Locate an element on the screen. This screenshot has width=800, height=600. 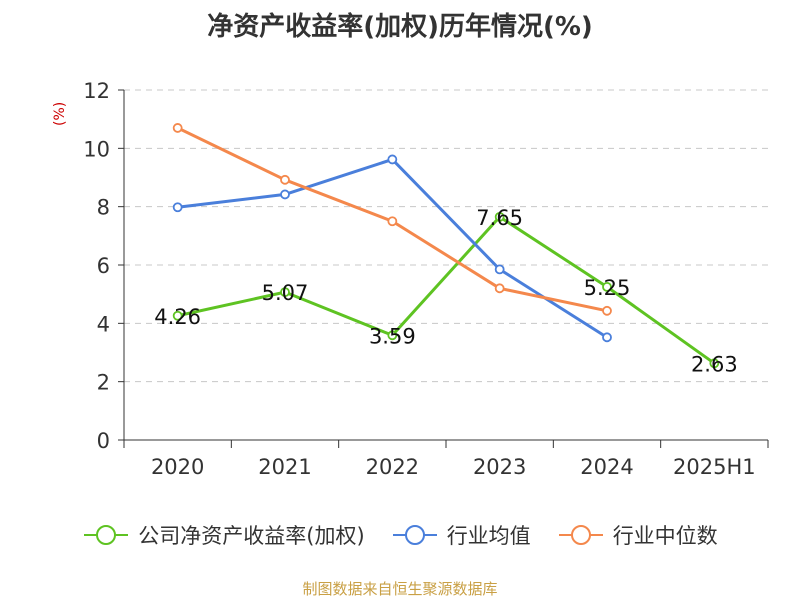
x-tick-label: 2025H1 is located at coordinates (714, 467).